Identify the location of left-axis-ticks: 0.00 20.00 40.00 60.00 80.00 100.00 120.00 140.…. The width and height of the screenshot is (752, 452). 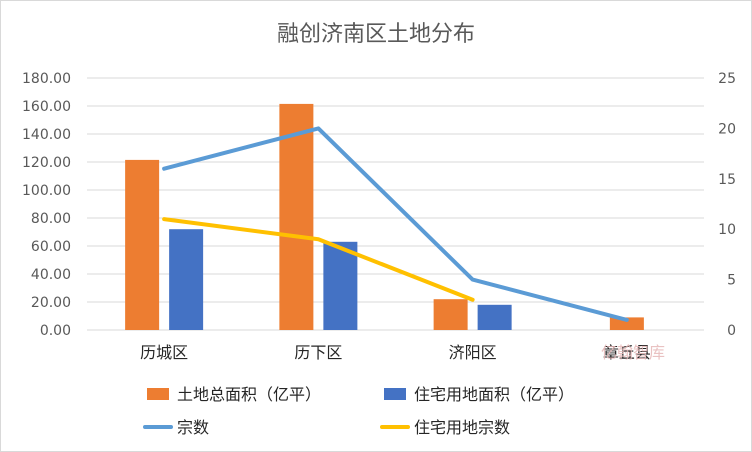
(46, 205).